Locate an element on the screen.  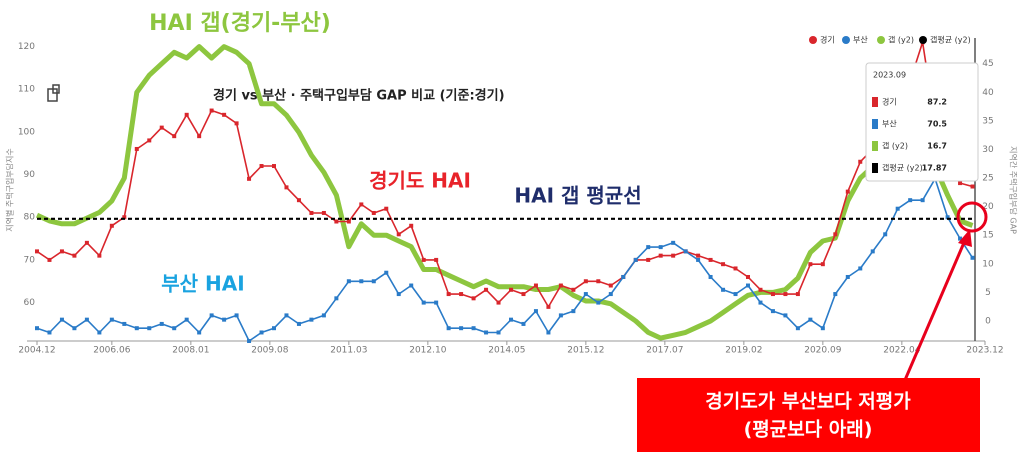
x-tick-label: 2015.12 is located at coordinates (585, 351).